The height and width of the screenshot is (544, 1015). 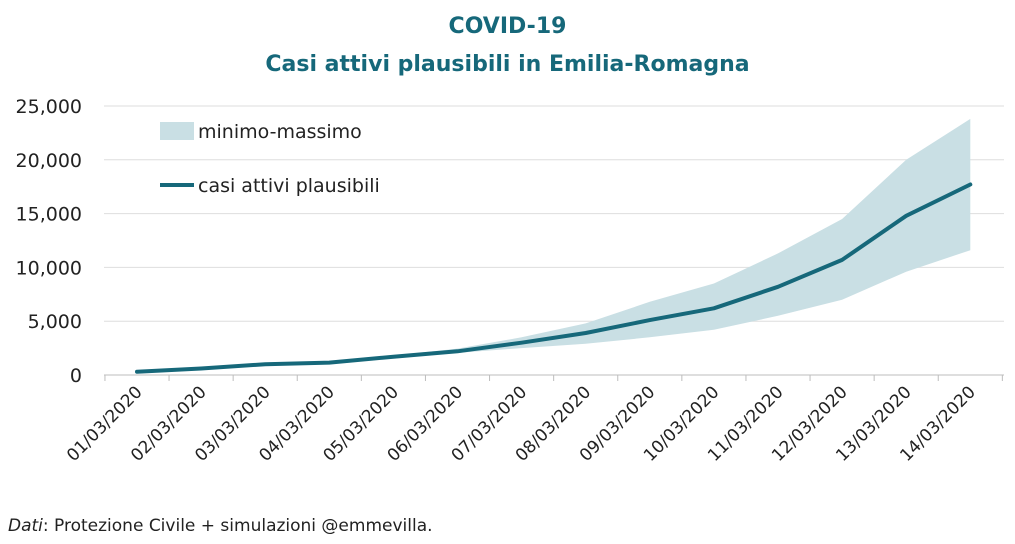 I want to click on y-tick-label: 15,000, so click(x=49, y=215).